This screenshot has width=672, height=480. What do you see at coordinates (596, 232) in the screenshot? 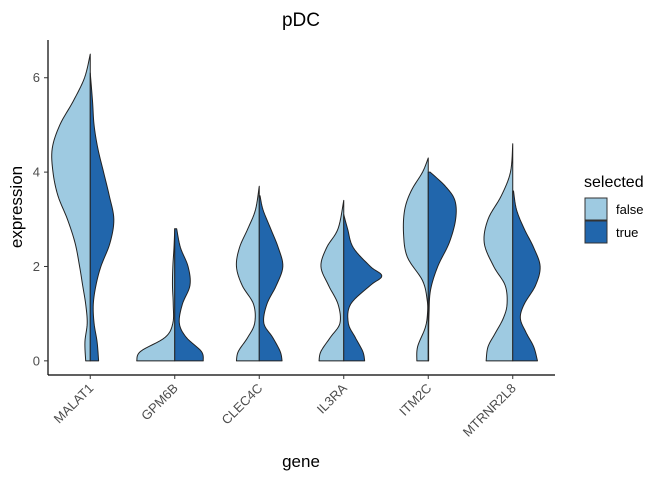
I see `legend-swatch-true` at bounding box center [596, 232].